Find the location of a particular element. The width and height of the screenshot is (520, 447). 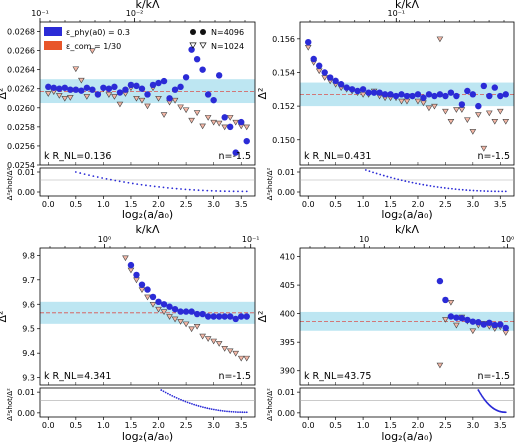

annotation-krnl: k R_NL=0.136 is located at coordinates (77, 156).